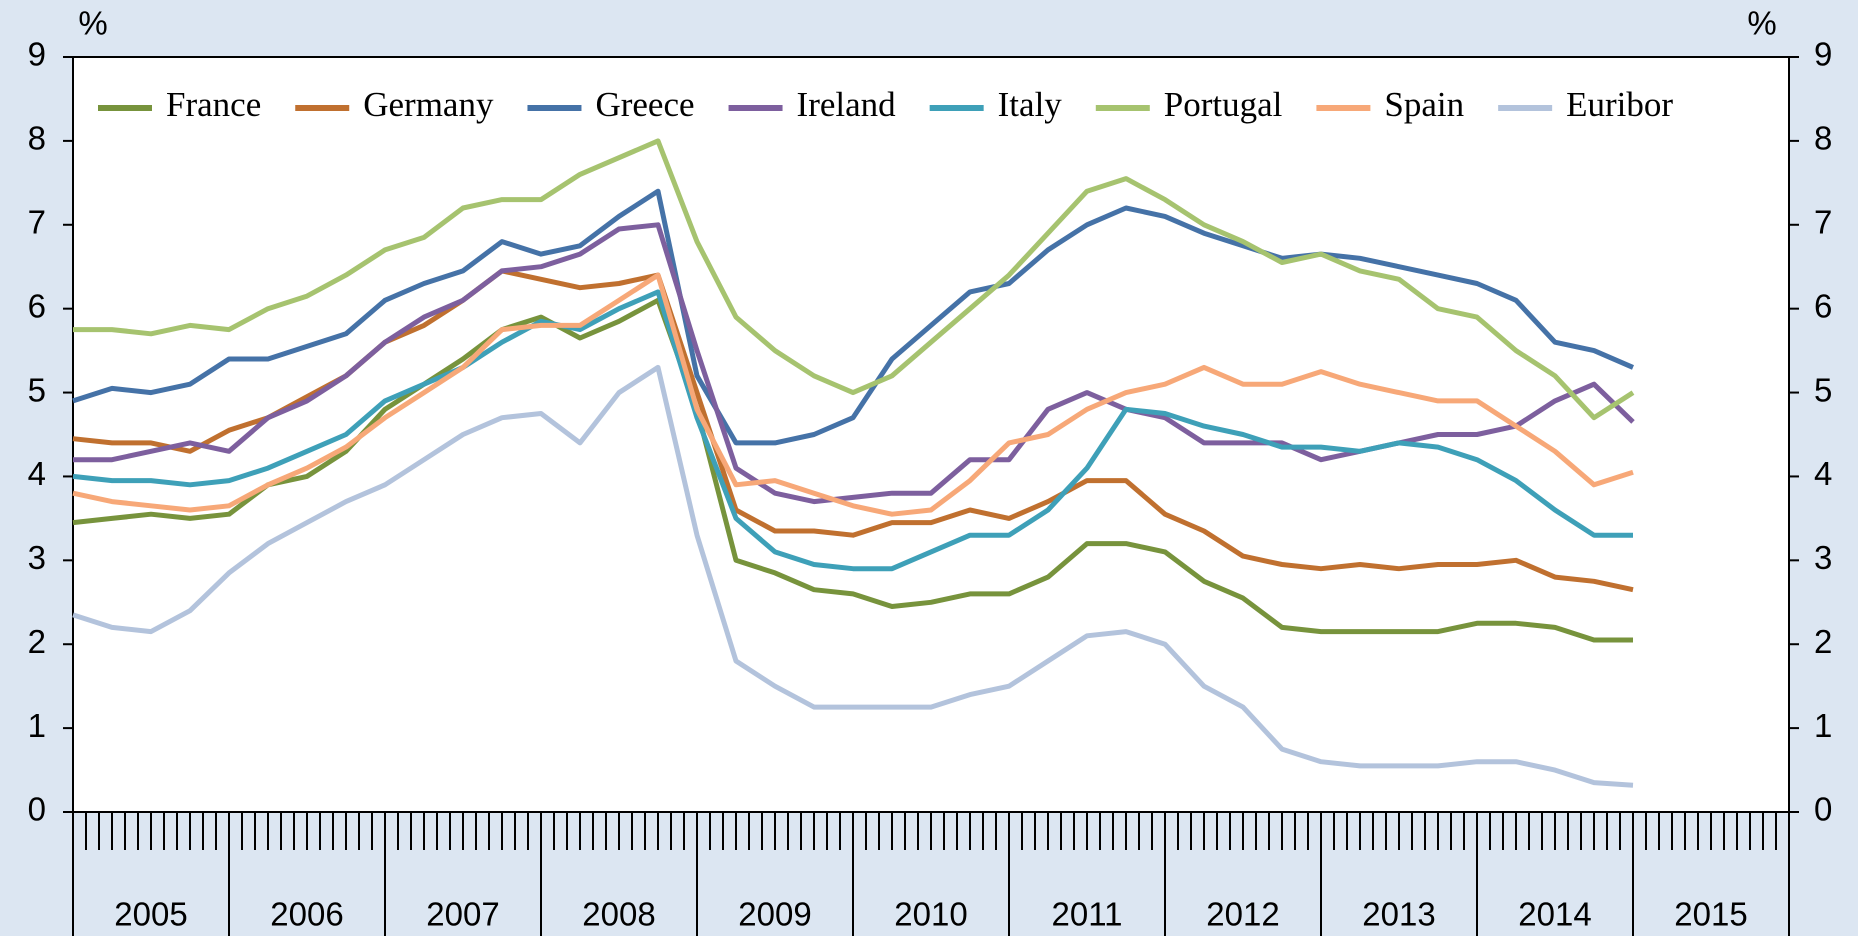 This screenshot has width=1858, height=936. What do you see at coordinates (618, 914) in the screenshot?
I see `x-tick-label: 2008` at bounding box center [618, 914].